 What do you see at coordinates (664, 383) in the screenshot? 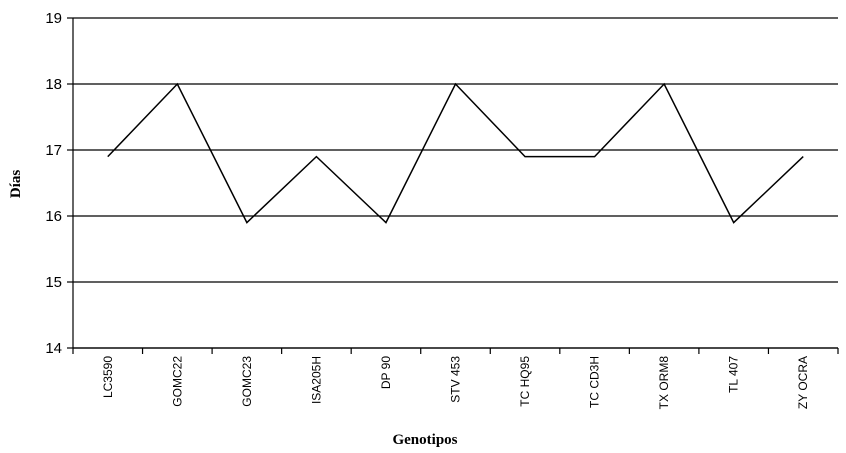
I see `x-tick-label: TX ORM8` at bounding box center [664, 383].